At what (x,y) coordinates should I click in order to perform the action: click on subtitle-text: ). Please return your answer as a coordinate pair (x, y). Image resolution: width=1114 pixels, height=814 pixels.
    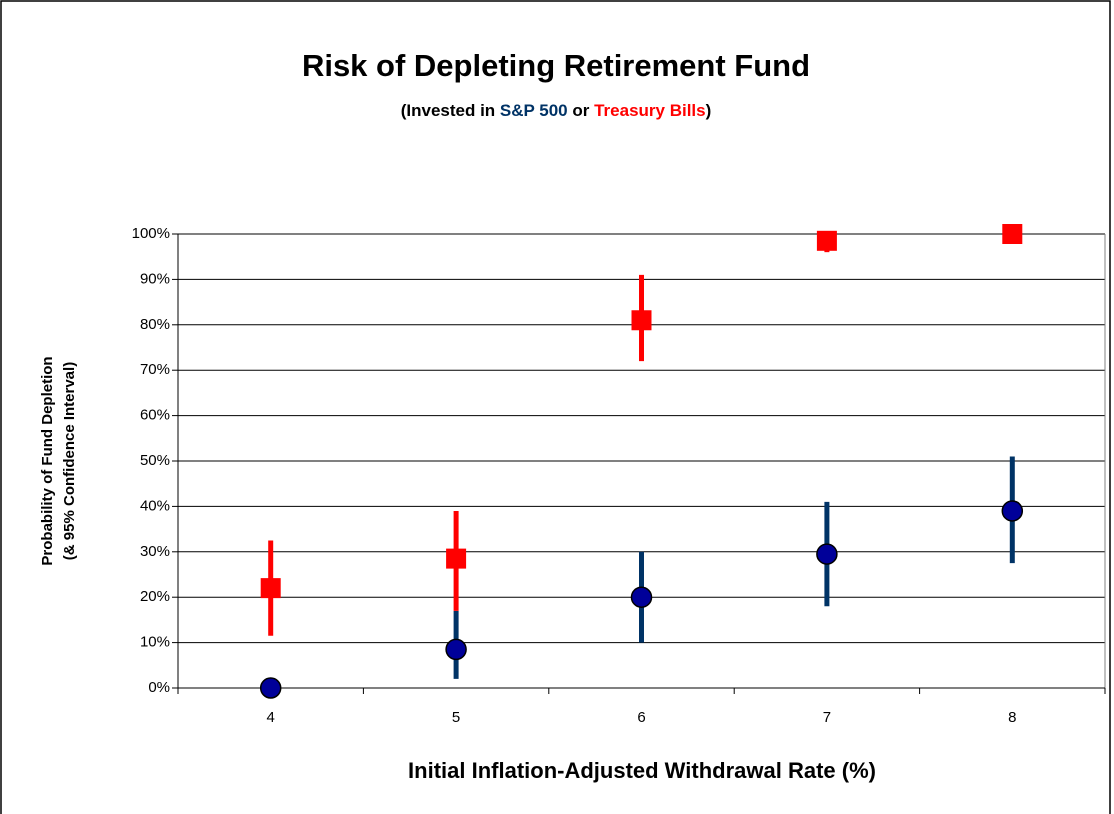
    Looking at the image, I should click on (709, 110).